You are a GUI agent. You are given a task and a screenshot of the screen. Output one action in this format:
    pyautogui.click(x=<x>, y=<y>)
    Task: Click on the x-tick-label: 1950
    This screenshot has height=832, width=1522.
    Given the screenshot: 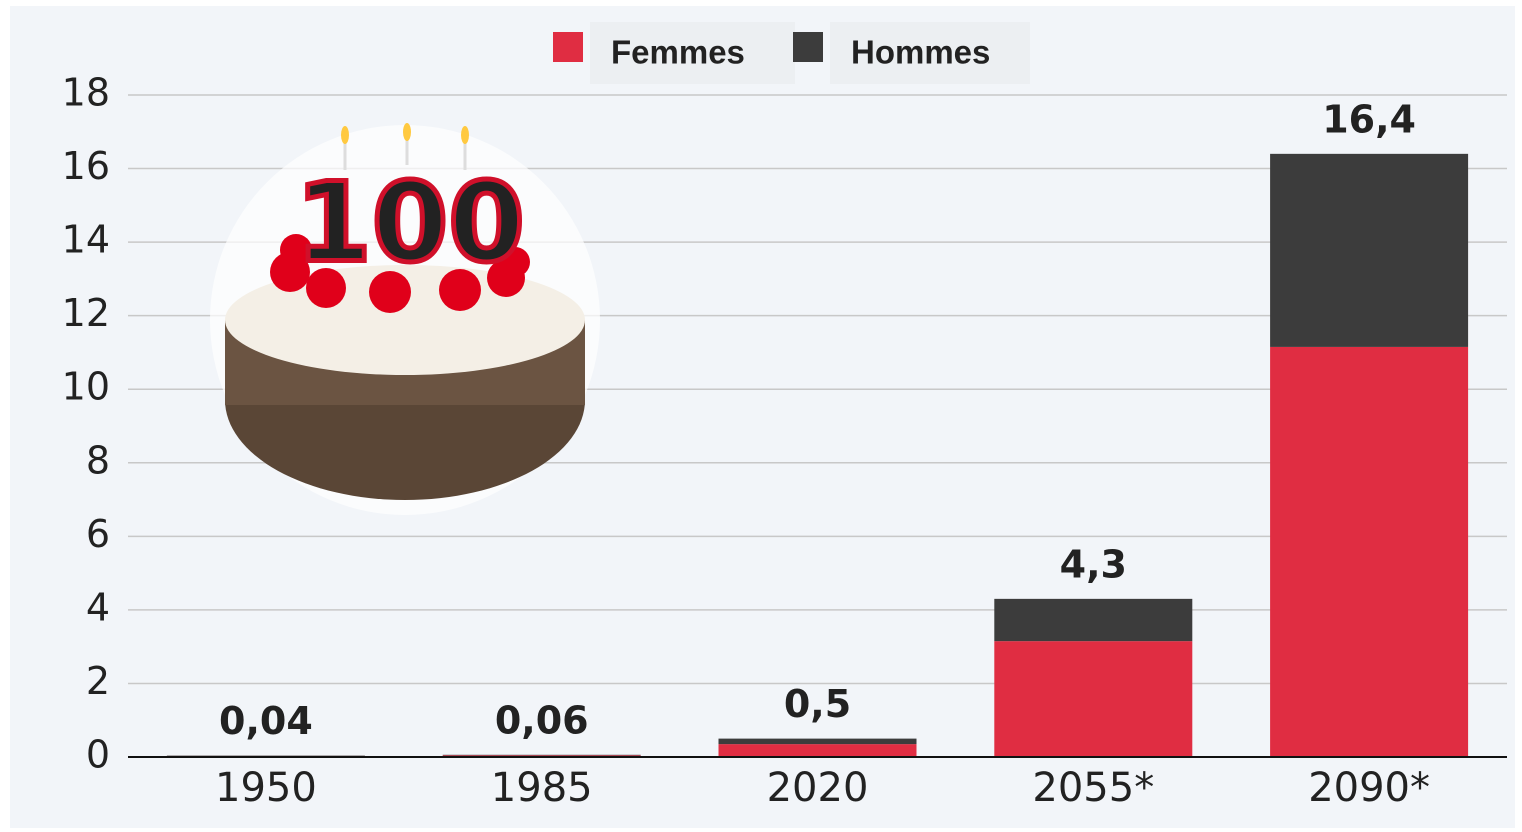 What is the action you would take?
    pyautogui.click(x=266, y=788)
    